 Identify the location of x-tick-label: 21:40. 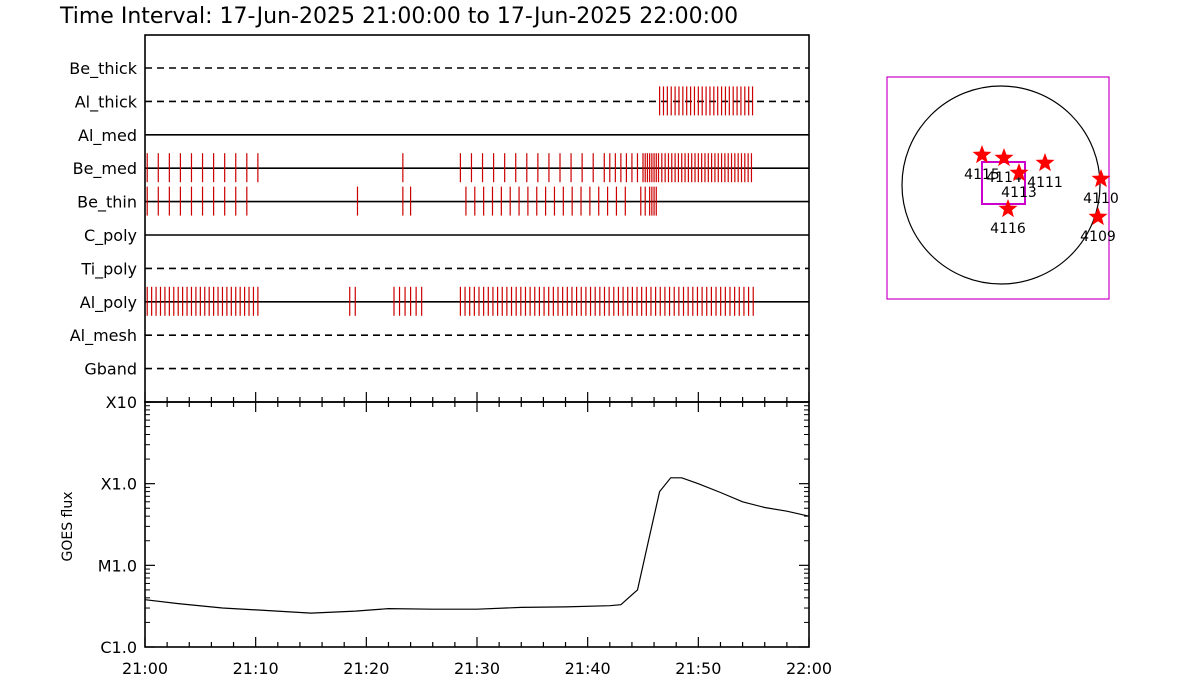
(588, 668).